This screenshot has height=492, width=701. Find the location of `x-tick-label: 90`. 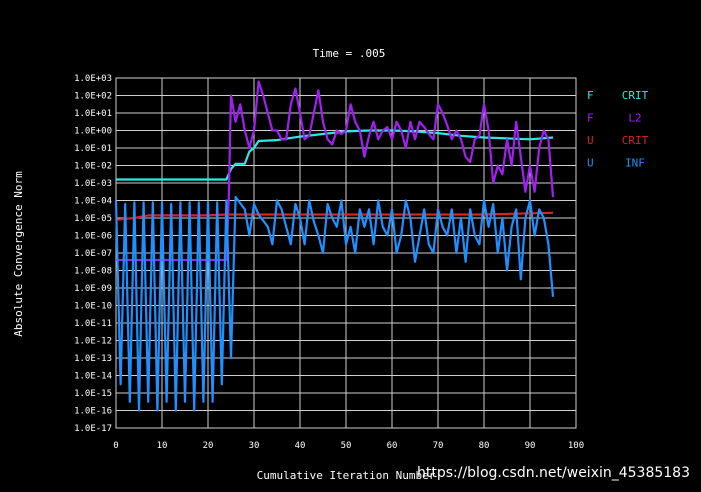

x-tick-label: 90 is located at coordinates (530, 446).